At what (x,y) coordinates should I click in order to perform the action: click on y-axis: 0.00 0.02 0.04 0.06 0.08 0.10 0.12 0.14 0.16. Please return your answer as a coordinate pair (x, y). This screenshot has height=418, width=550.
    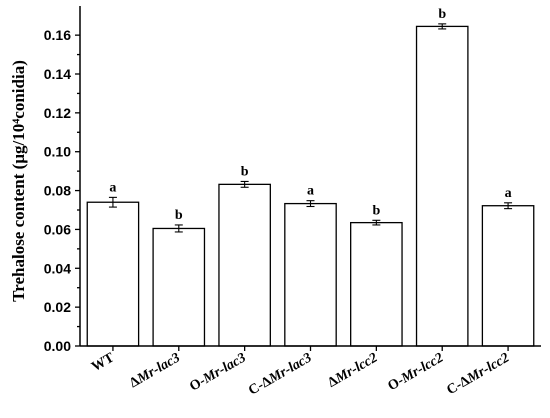
    Looking at the image, I should click on (62, 180).